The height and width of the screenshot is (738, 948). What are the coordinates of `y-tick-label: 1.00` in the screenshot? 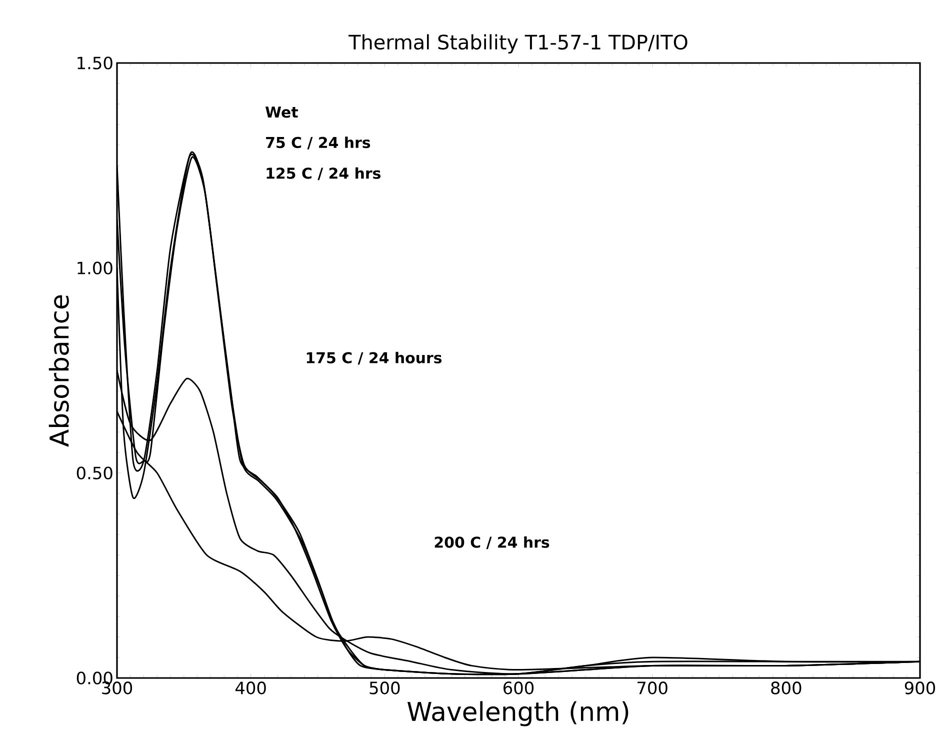 It's located at (95, 268).